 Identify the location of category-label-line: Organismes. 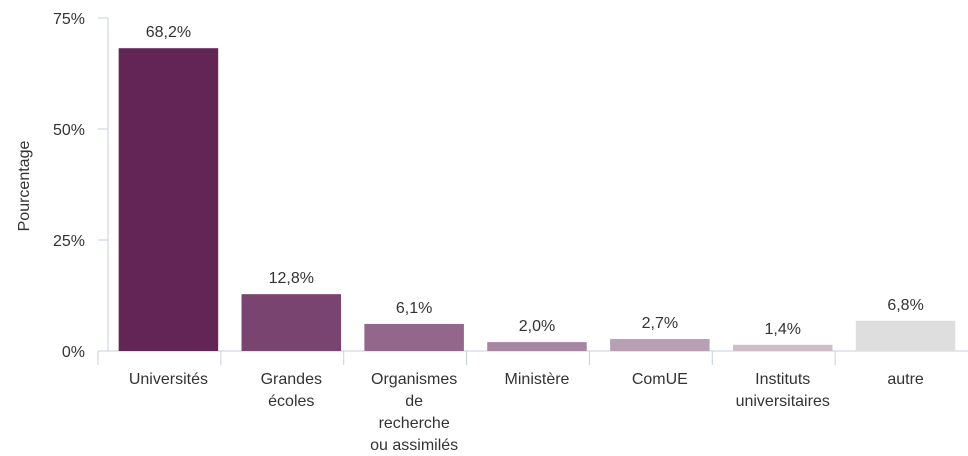
(414, 379).